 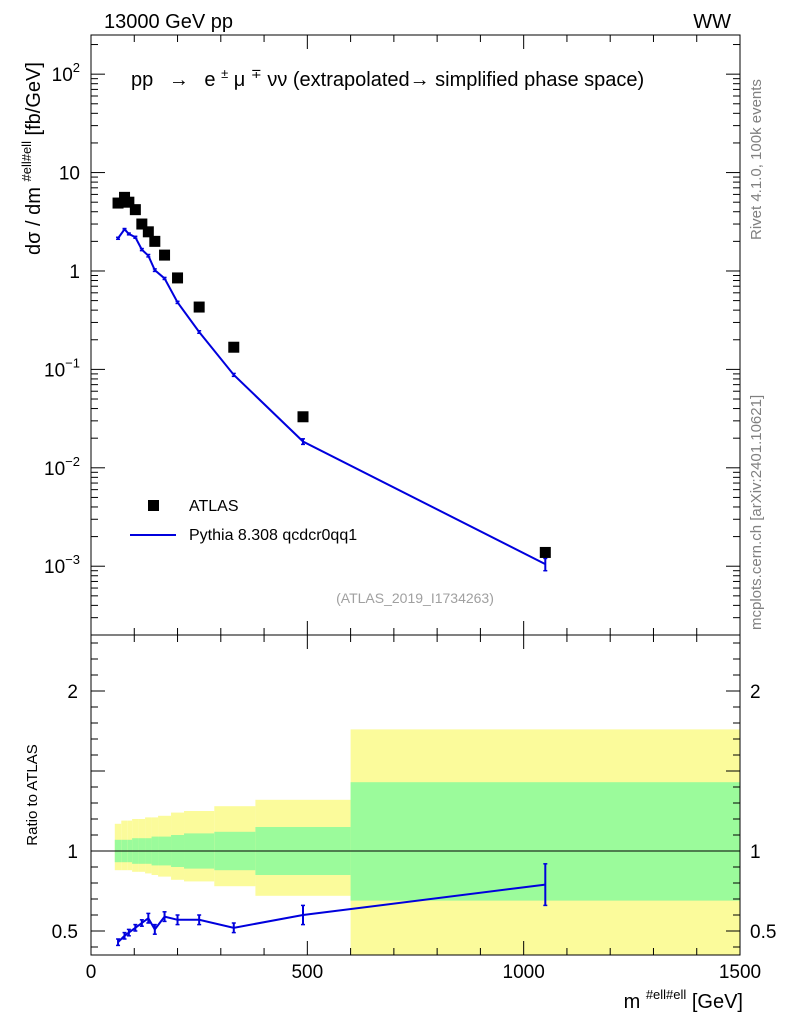 What do you see at coordinates (524, 972) in the screenshot?
I see `ratio-xtick-label: 1000` at bounding box center [524, 972].